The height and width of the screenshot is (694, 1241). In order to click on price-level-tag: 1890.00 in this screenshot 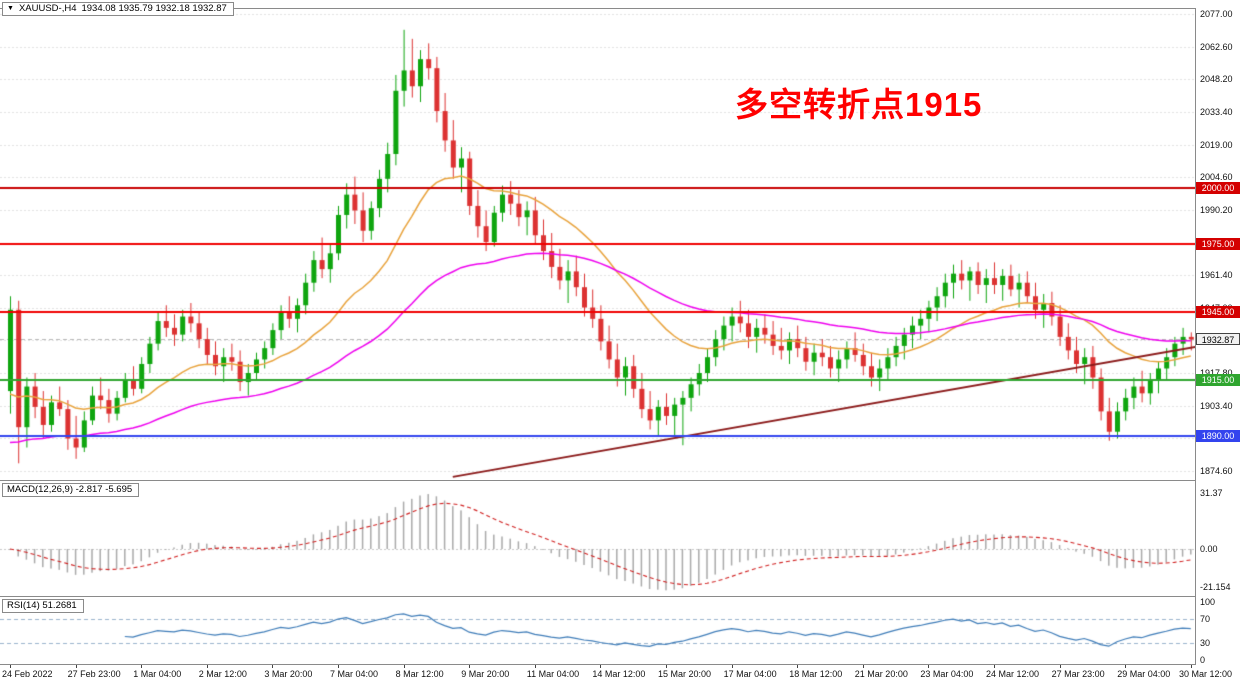, I will do `click(1218, 436)`.